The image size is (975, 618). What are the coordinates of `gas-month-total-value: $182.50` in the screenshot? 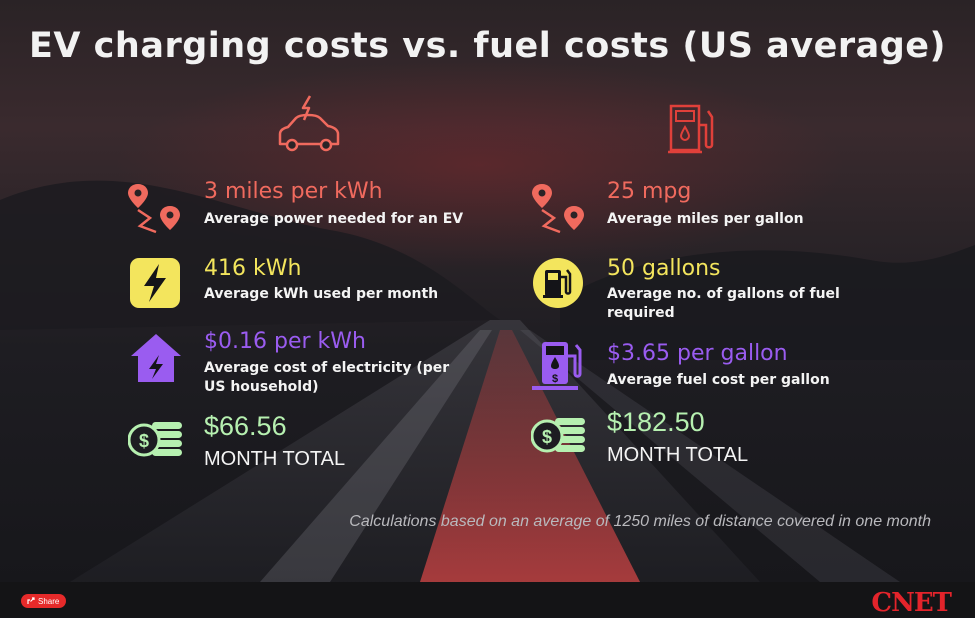 It's located at (656, 422).